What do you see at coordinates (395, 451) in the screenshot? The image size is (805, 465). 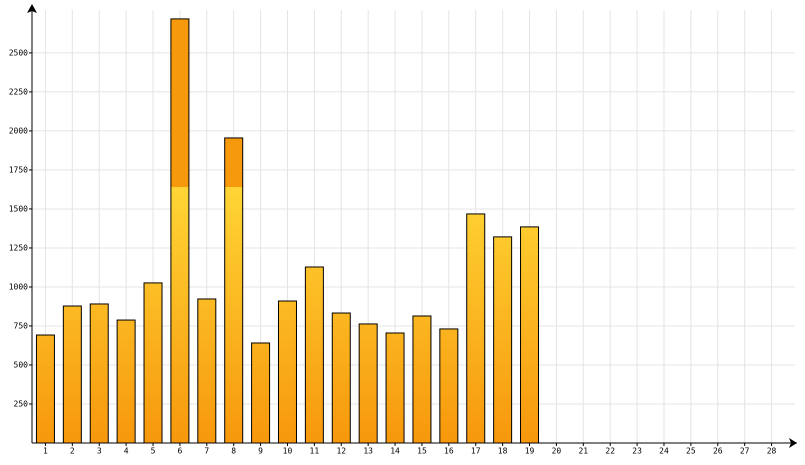 I see `x-tick-label: 14` at bounding box center [395, 451].